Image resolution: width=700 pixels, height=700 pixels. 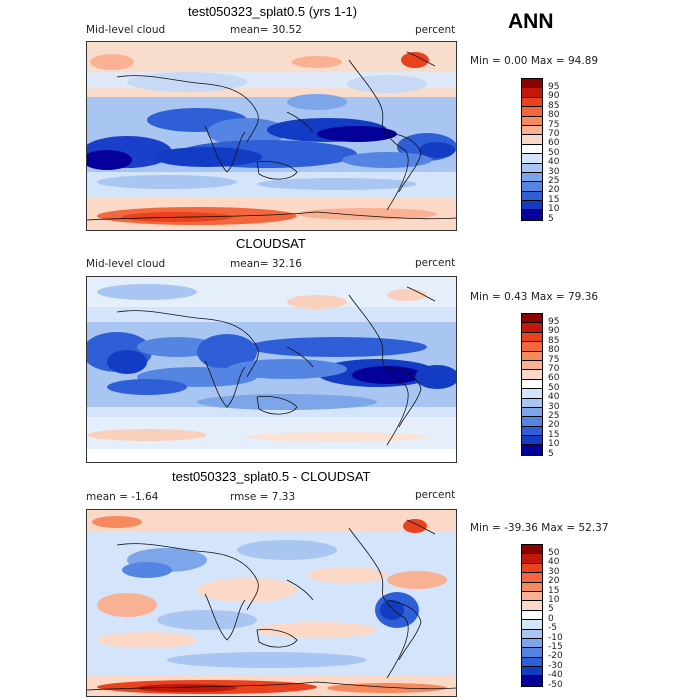 I want to click on panel-2-contour-field, so click(x=271, y=369).